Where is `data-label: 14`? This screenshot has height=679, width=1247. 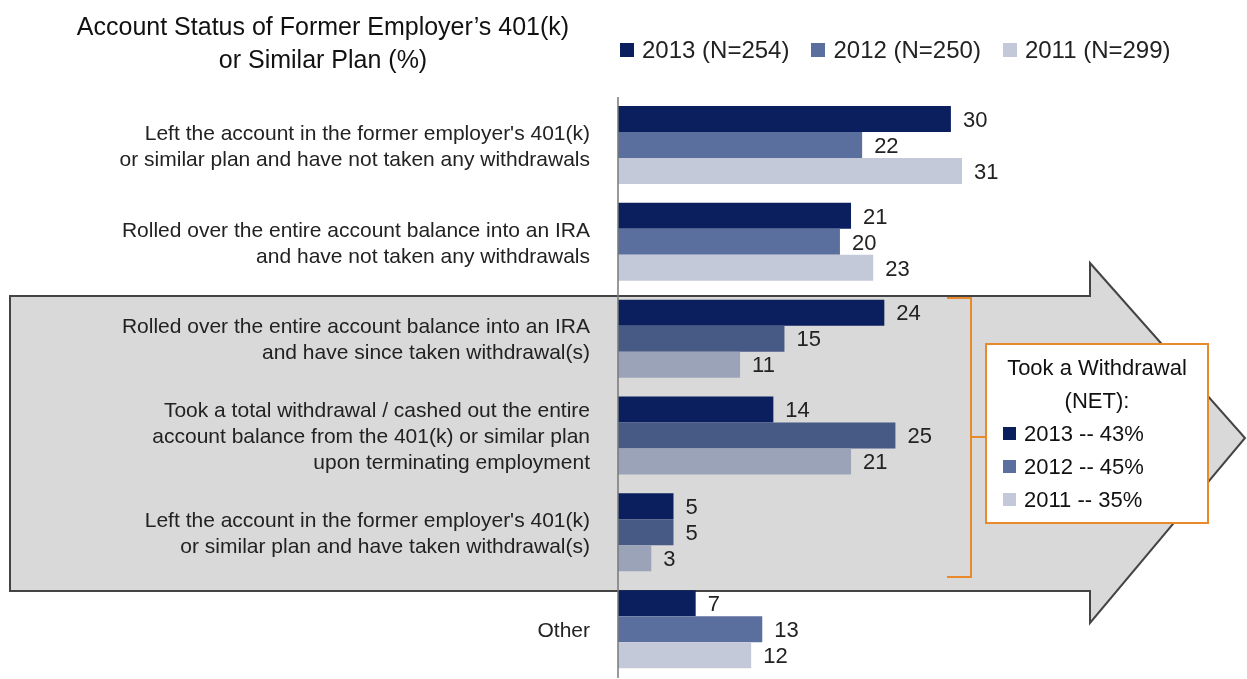
data-label: 14 is located at coordinates (797, 410).